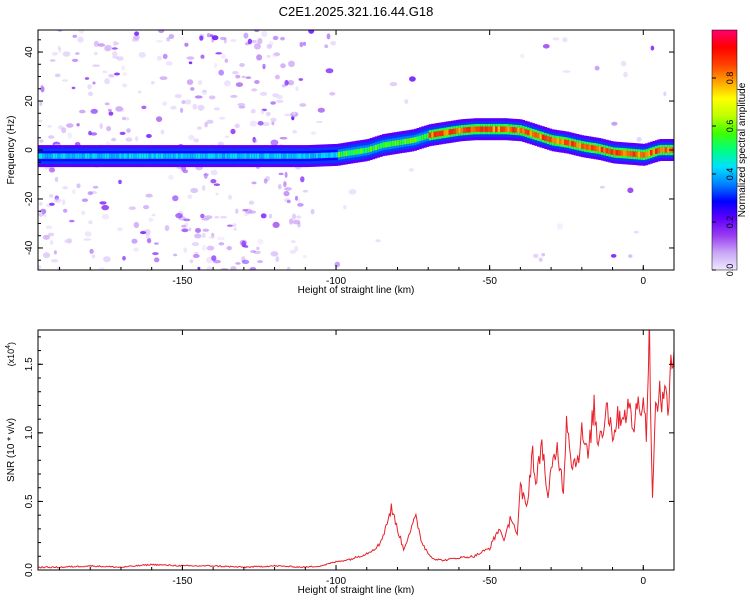 This screenshot has width=750, height=600. What do you see at coordinates (356, 590) in the screenshot?
I see `snr-xlabel: Height of straight line (km)` at bounding box center [356, 590].